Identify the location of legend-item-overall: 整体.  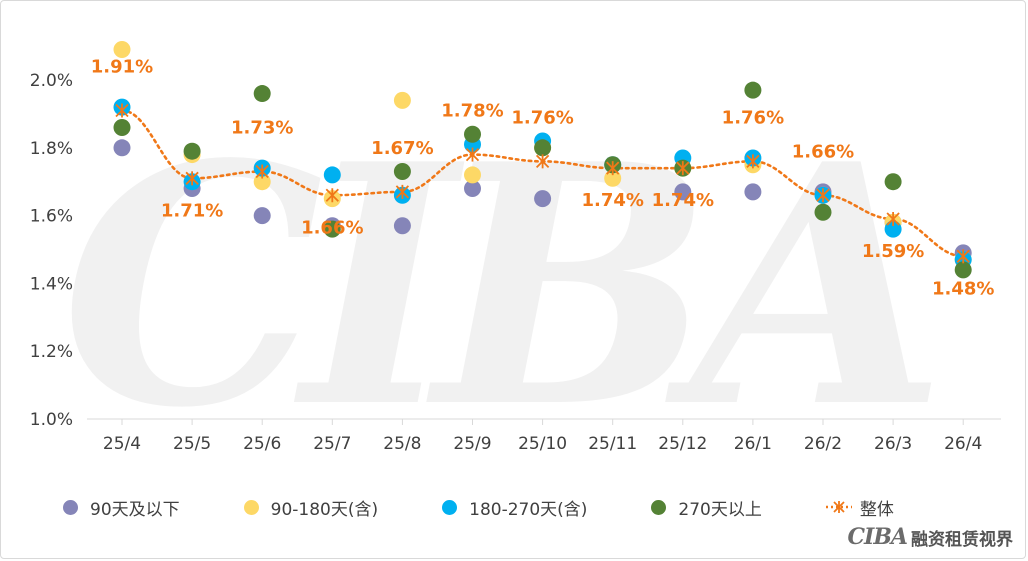
(859, 507).